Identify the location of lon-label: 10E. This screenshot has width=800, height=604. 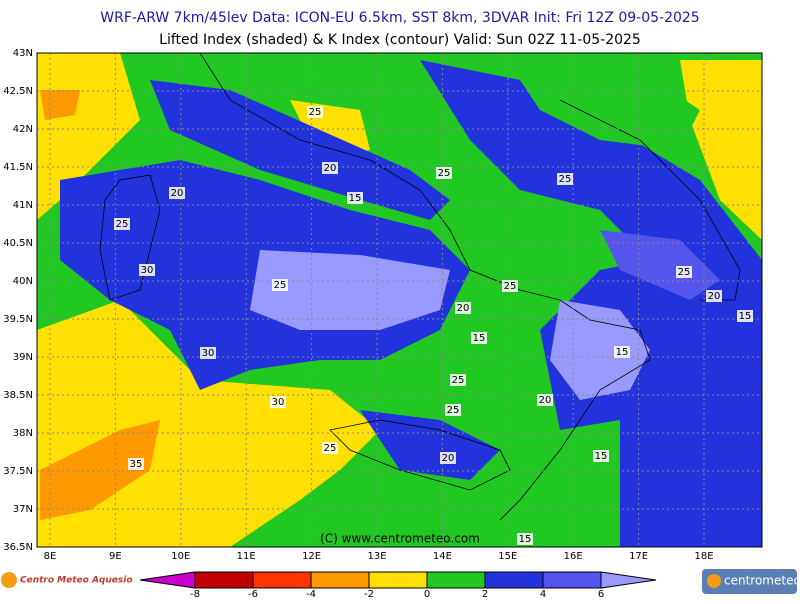
(180, 556).